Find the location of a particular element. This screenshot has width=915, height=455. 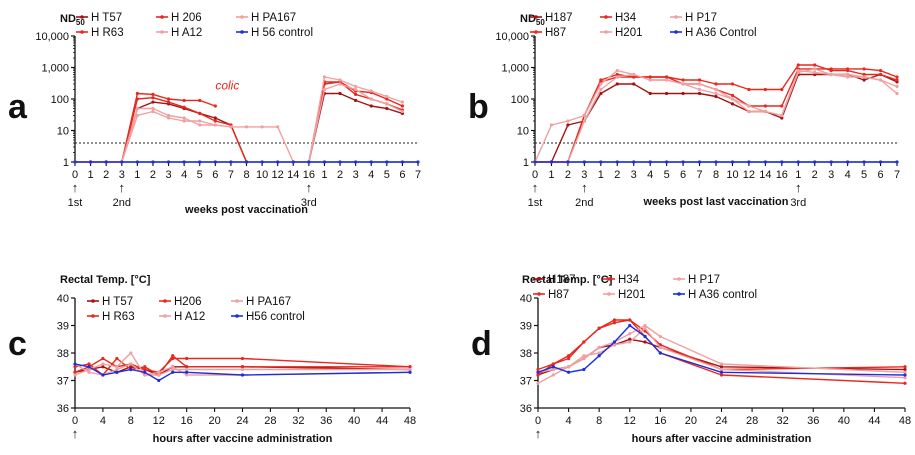

x-tick-label: 28 is located at coordinates (752, 421).